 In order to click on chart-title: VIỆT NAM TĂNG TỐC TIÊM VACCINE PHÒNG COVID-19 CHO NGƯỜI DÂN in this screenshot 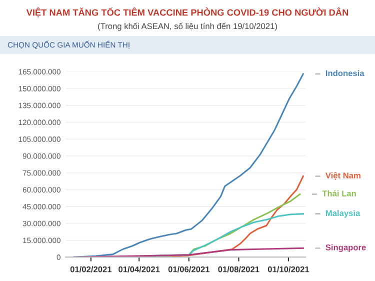, I will do `click(187, 12)`.